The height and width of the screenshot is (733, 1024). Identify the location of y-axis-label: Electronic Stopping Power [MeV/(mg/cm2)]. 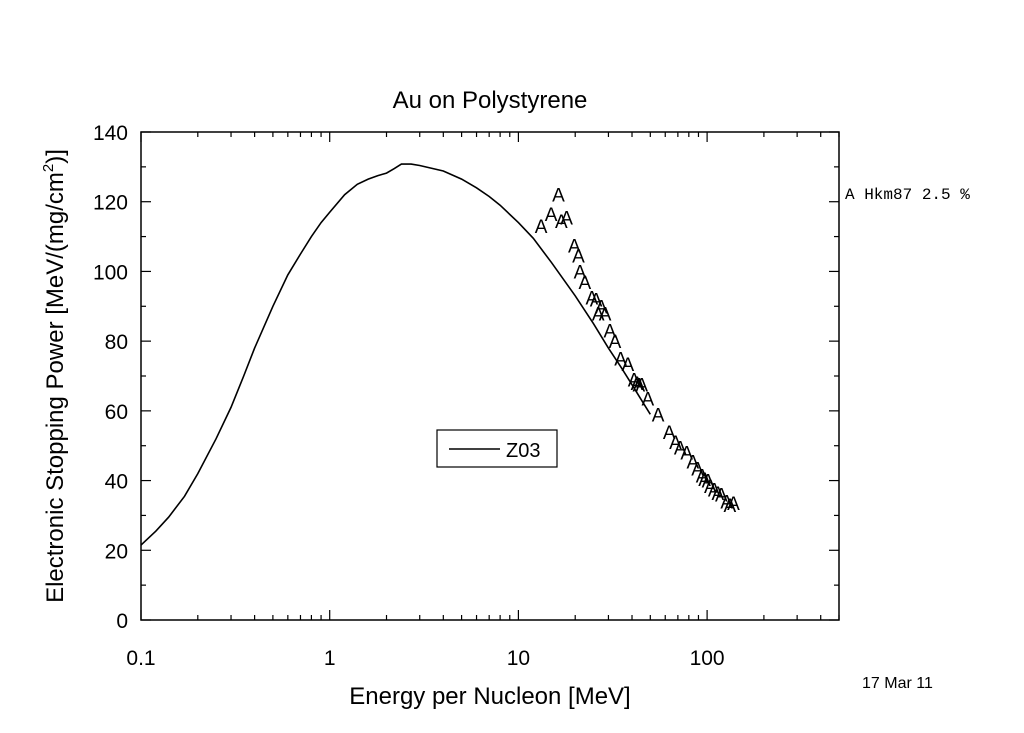
(54, 376).